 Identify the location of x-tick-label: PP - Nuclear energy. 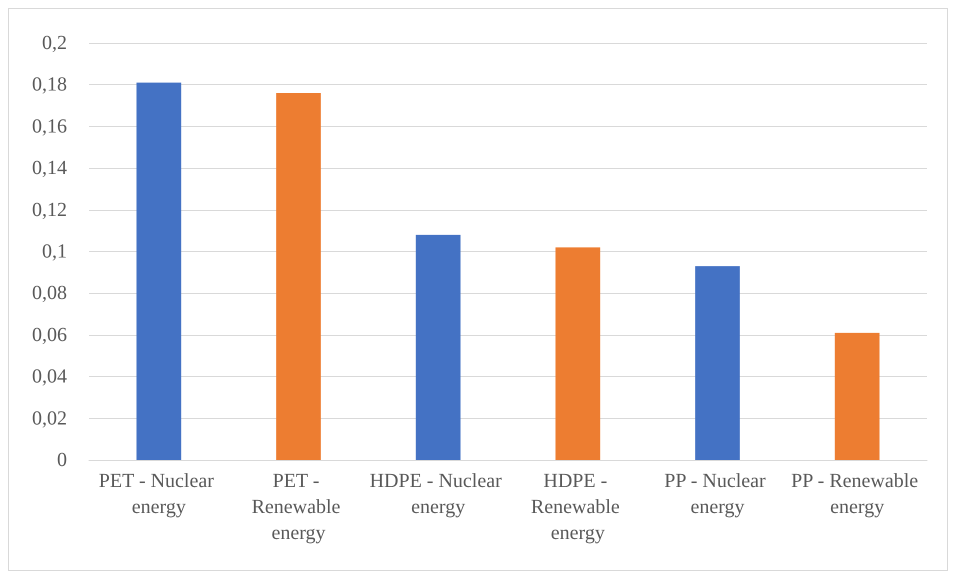
(717, 494).